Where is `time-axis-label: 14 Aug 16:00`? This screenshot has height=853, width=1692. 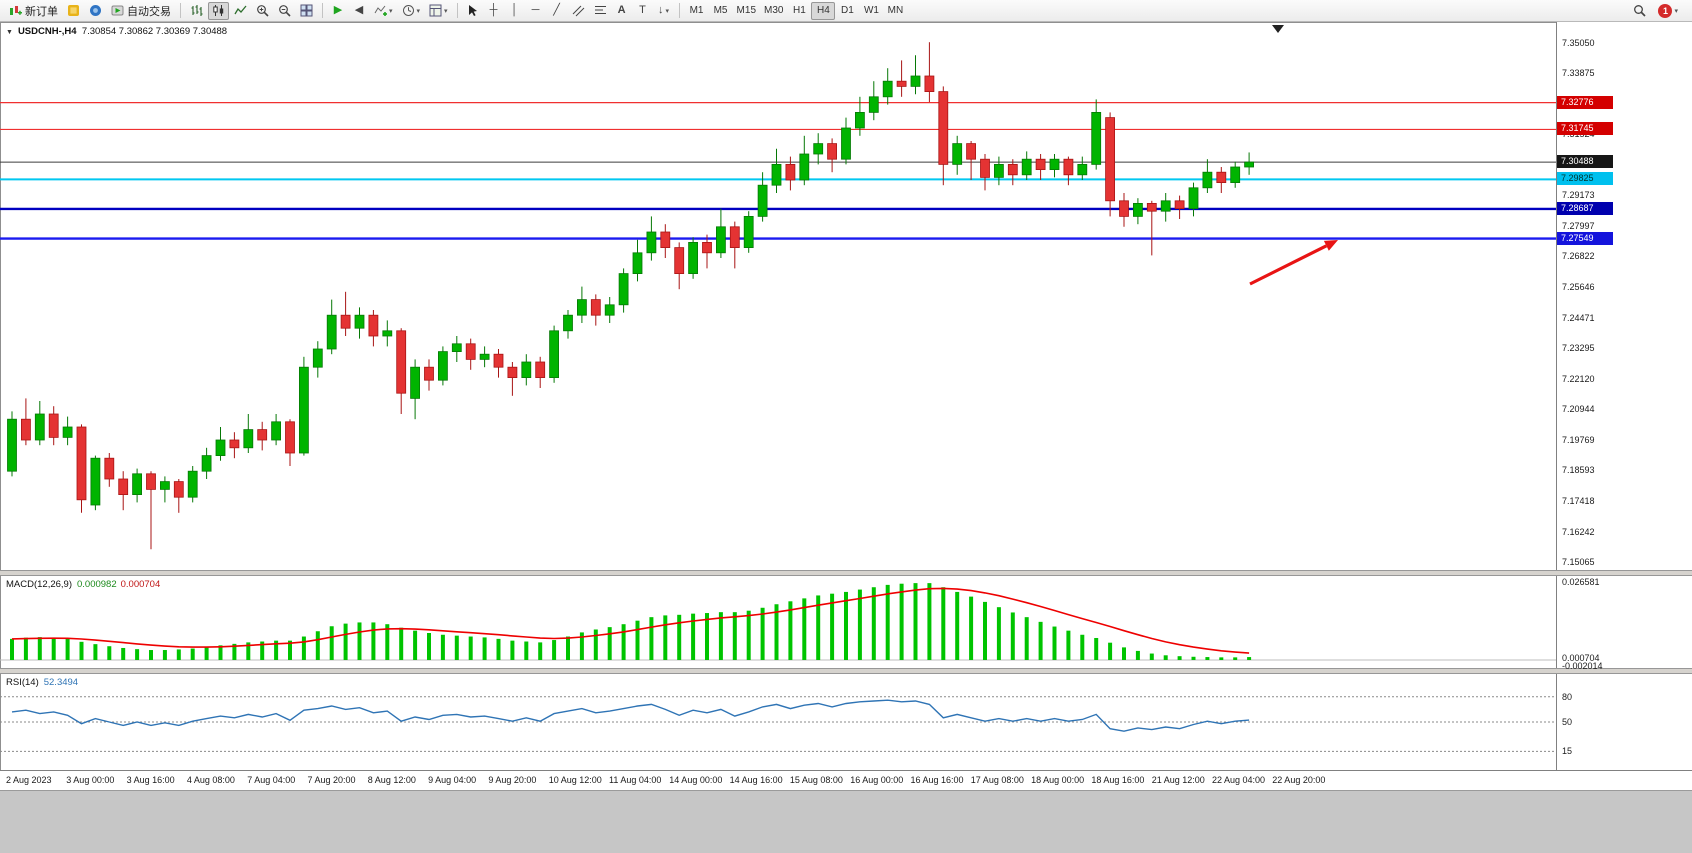
time-axis-label: 14 Aug 16:00 is located at coordinates (756, 780).